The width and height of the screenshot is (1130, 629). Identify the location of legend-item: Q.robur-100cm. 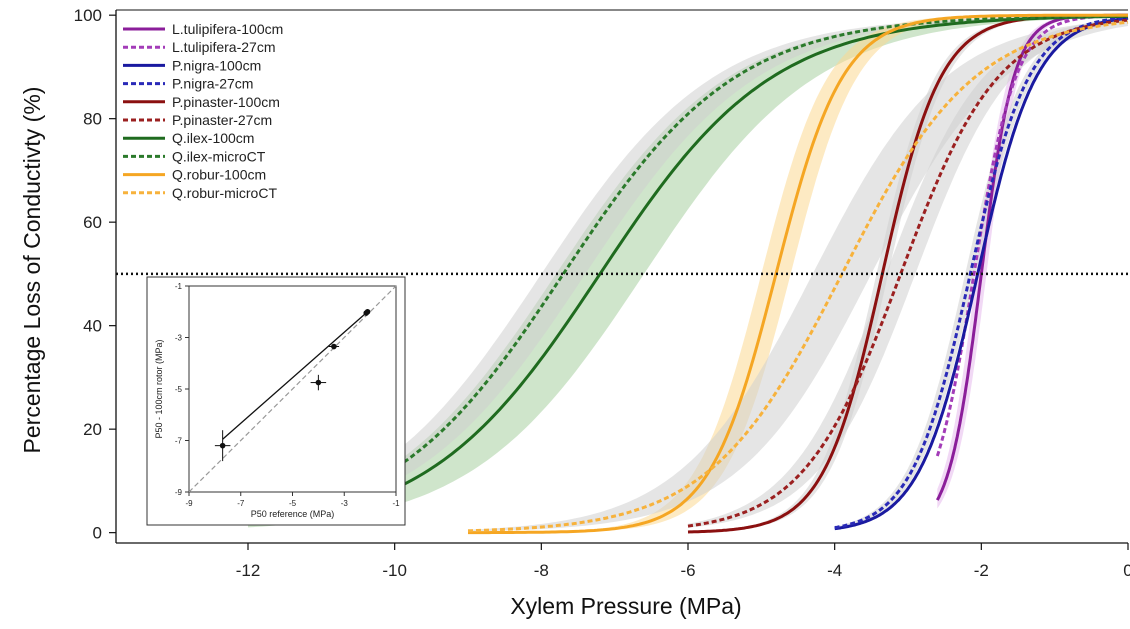
(194, 175).